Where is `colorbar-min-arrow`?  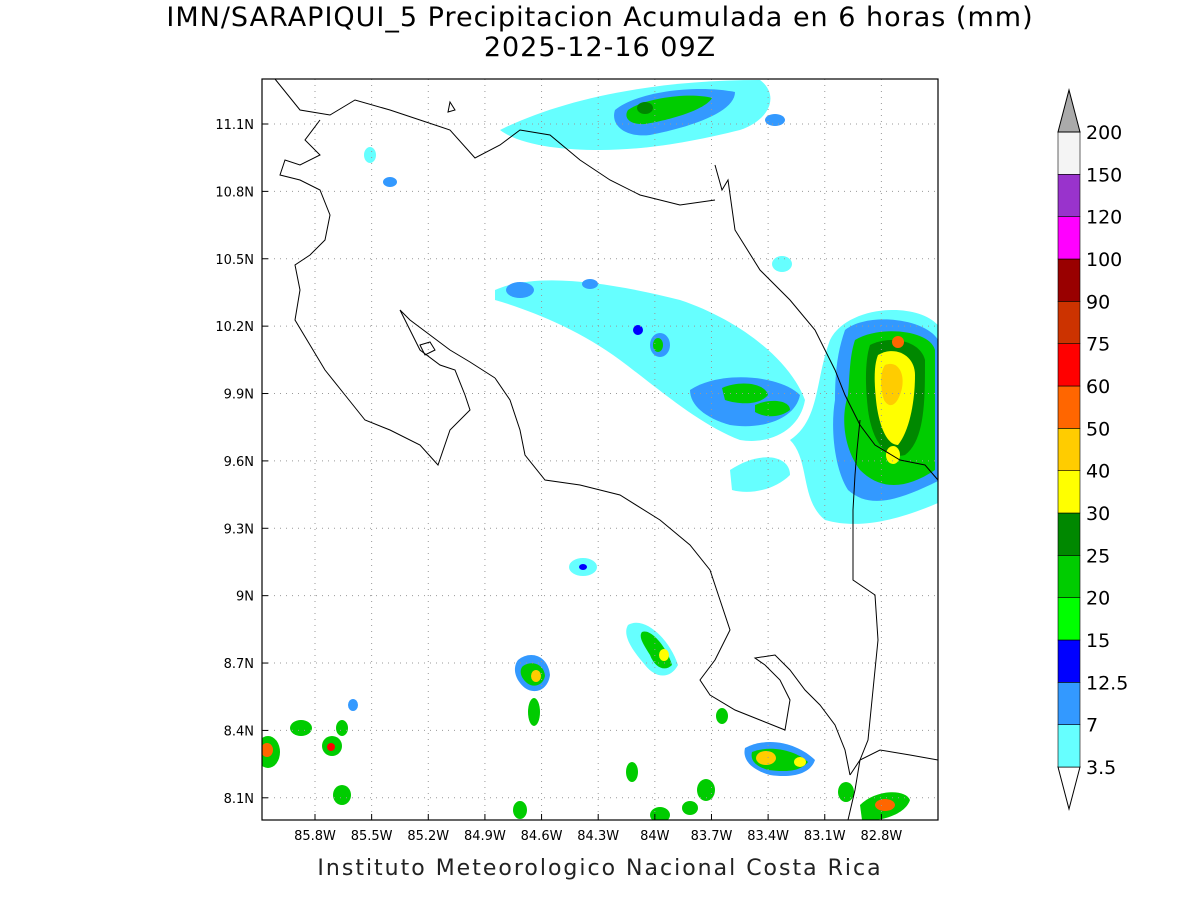 colorbar-min-arrow is located at coordinates (1069, 788).